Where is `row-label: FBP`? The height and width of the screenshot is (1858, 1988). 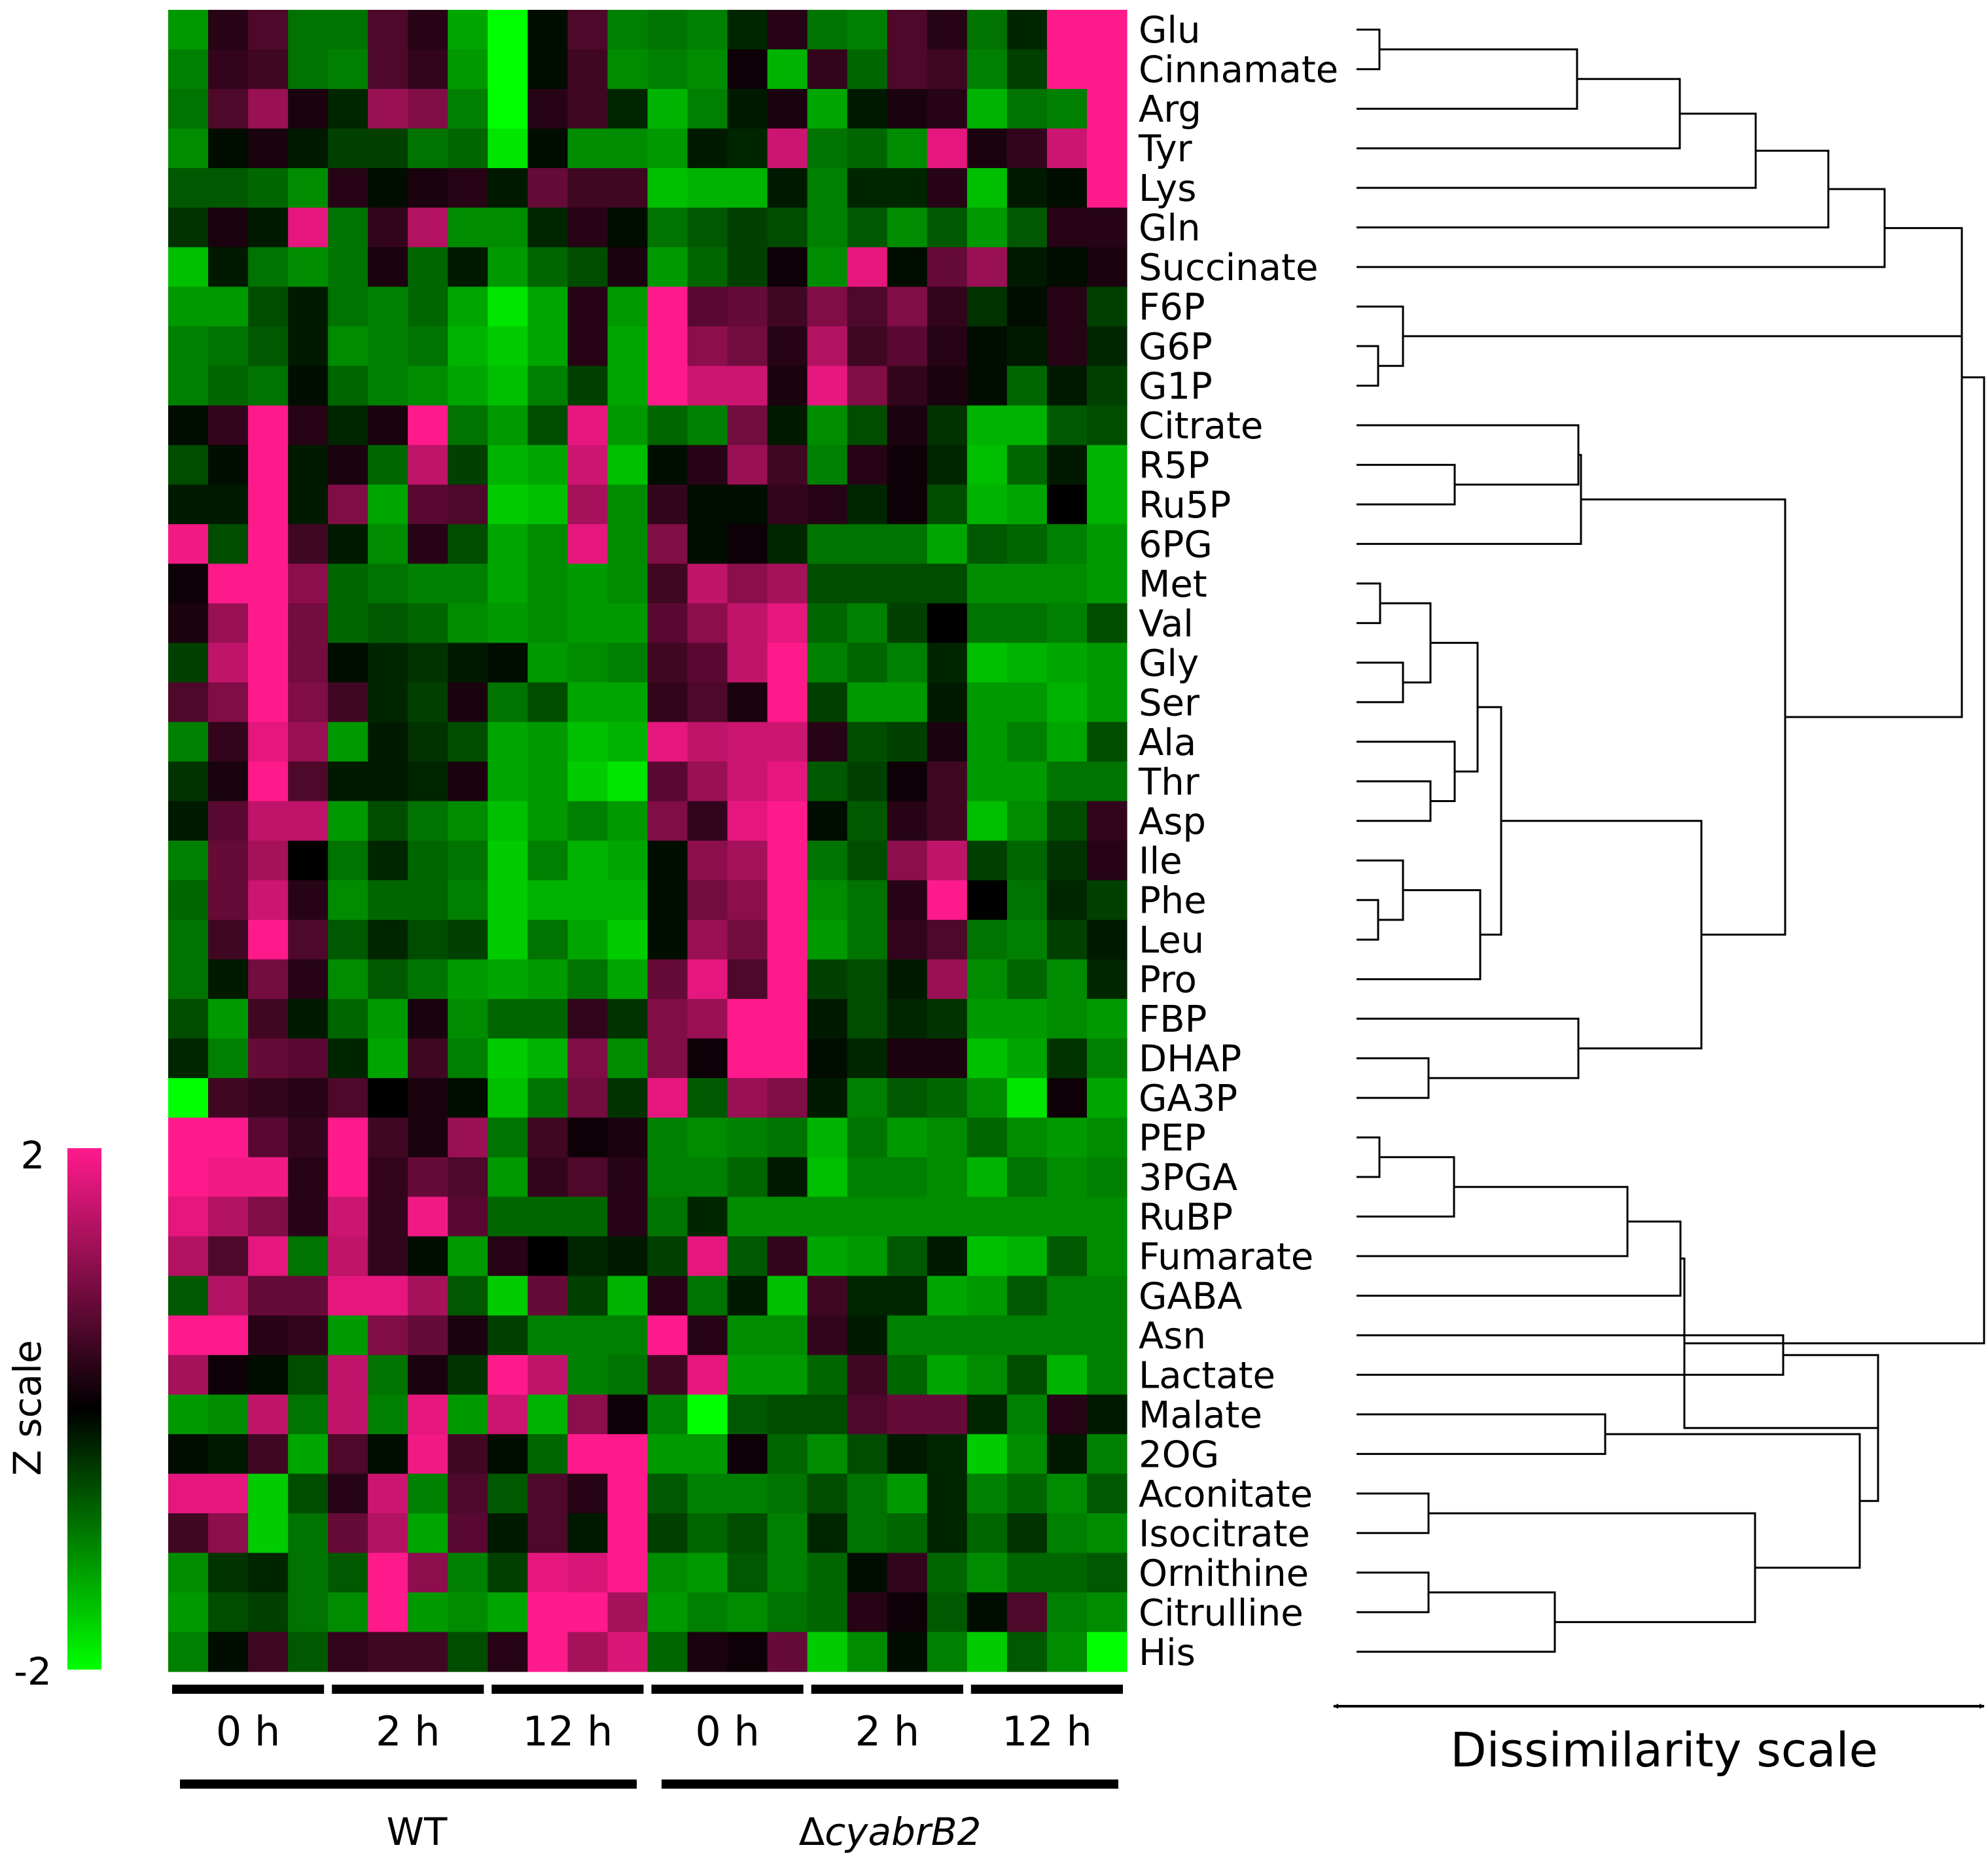
row-label: FBP is located at coordinates (1173, 1020).